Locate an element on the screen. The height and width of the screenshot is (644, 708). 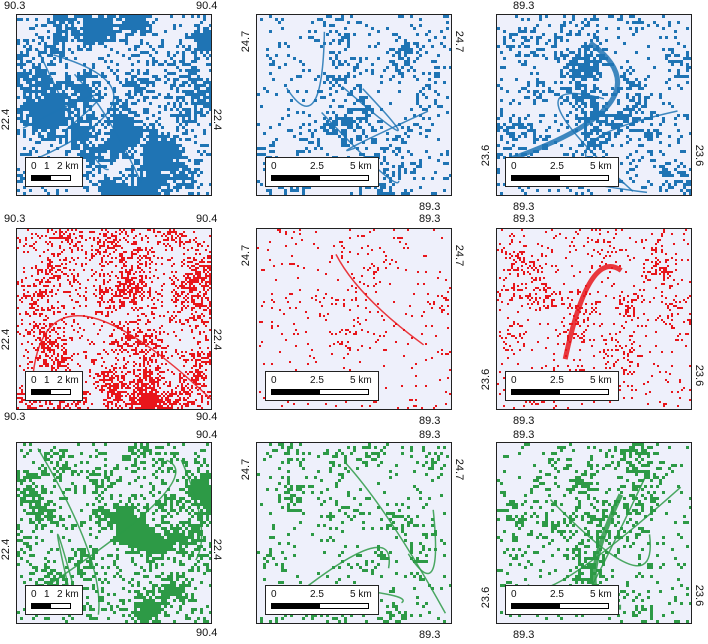
map-panel-r1c2: 0 2.5 5 km is located at coordinates (354, 105).